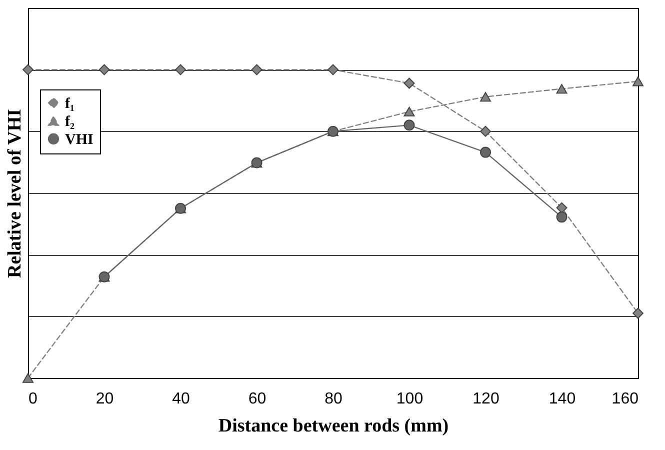 The width and height of the screenshot is (665, 450). I want to click on x-tick-label: 160, so click(625, 399).